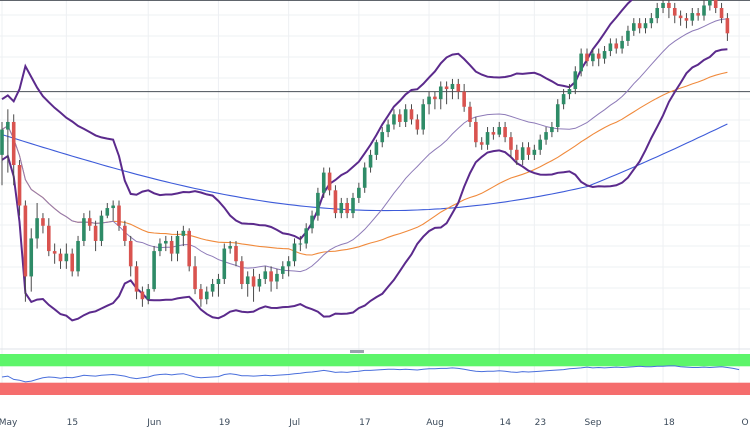  I want to click on x-tick-label: 14, so click(506, 423).